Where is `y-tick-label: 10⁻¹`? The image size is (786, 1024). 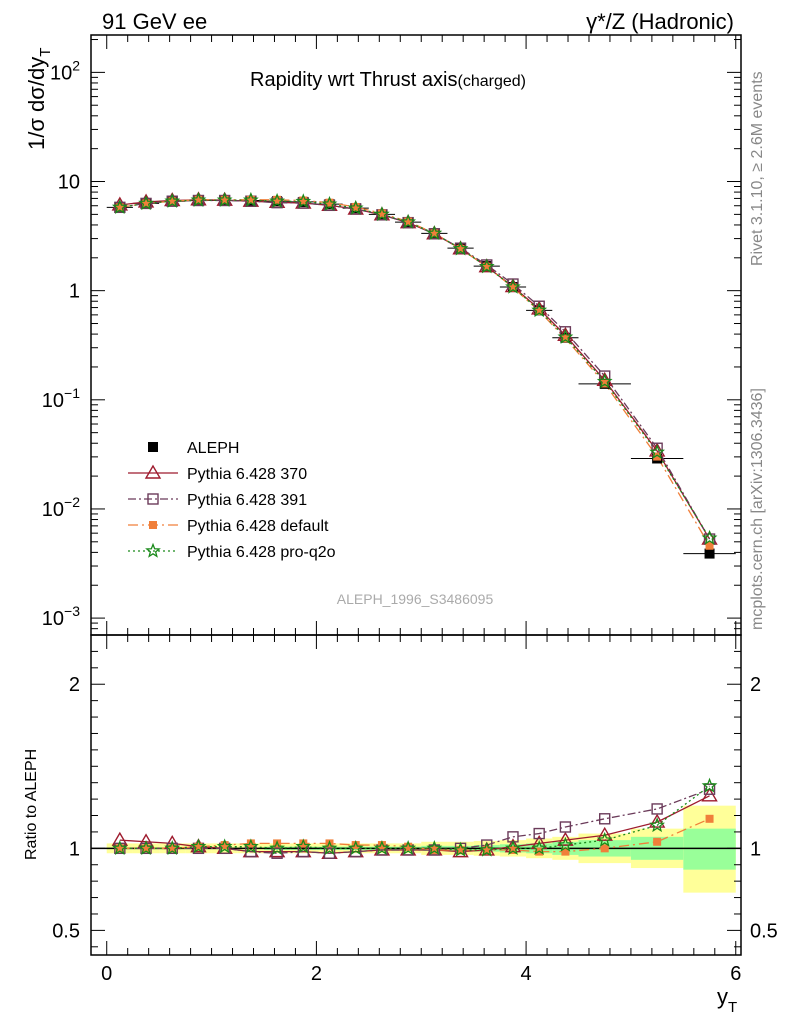 y-tick-label: 10⁻¹ is located at coordinates (61, 398).